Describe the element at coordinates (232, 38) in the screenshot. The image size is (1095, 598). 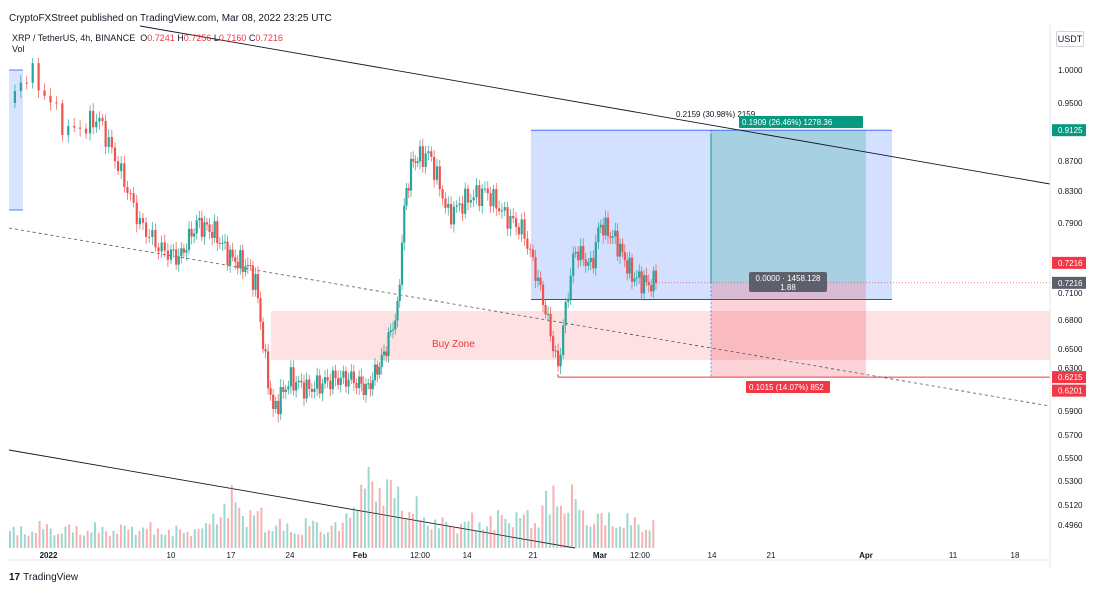
I see `ohlc-low: 0.7160` at that location.